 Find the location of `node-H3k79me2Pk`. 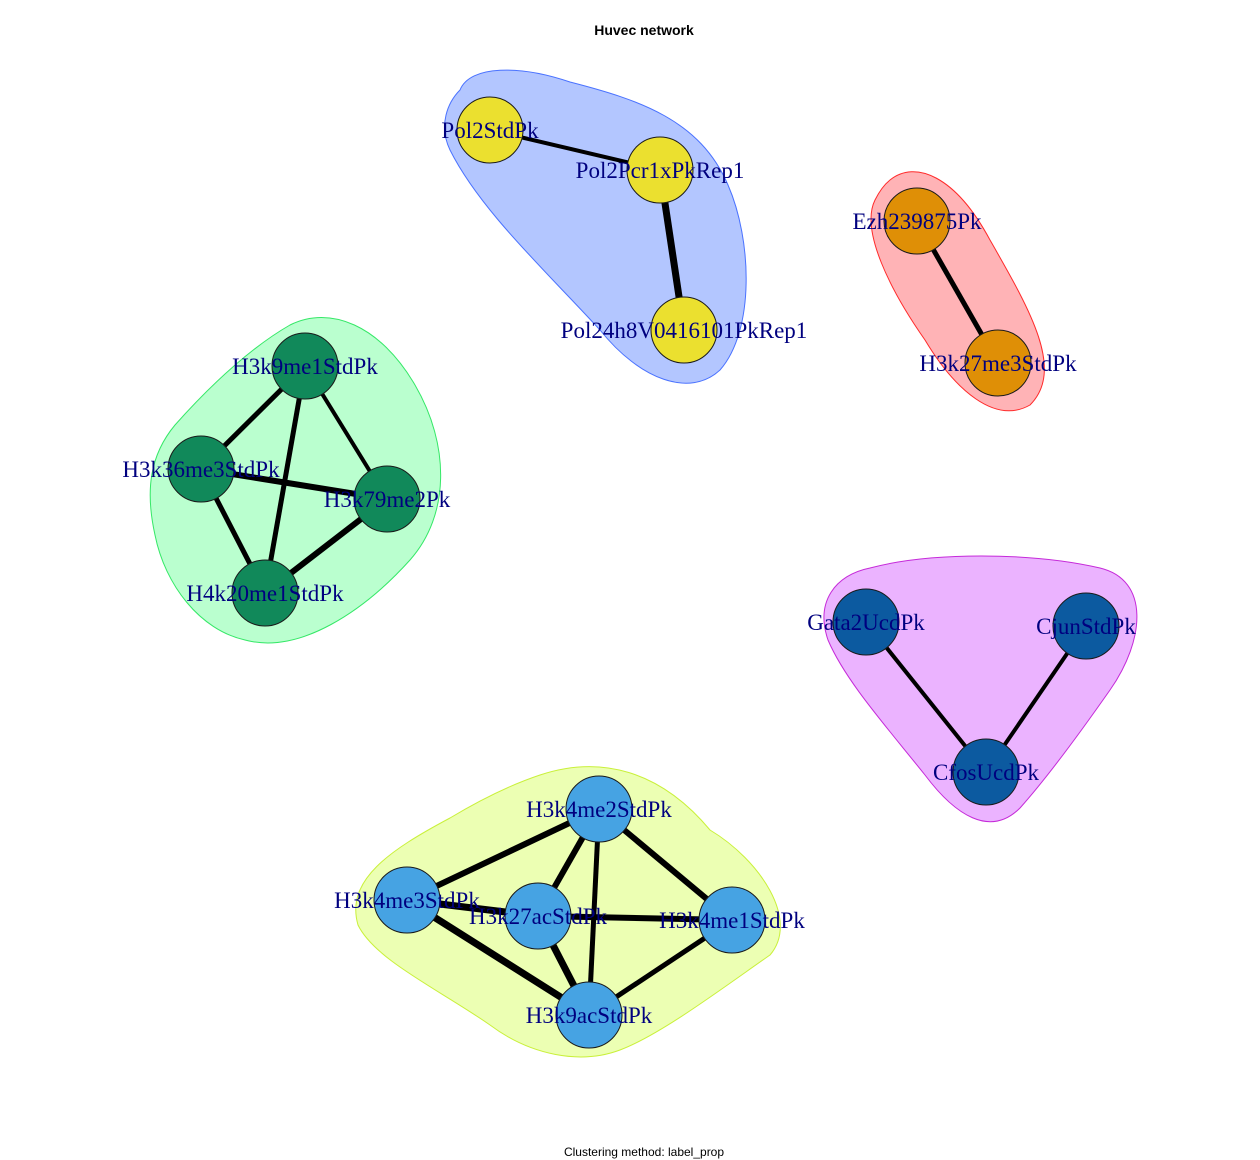

node-H3k79me2Pk is located at coordinates (387, 499).